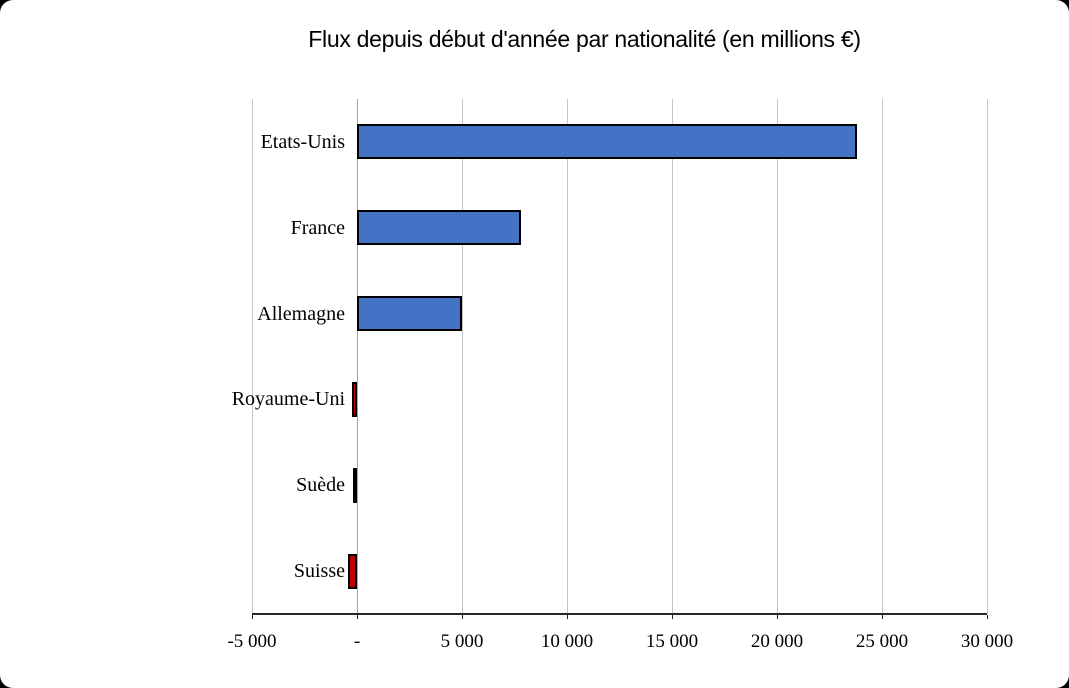  I want to click on zero-gridline, so click(357, 356).